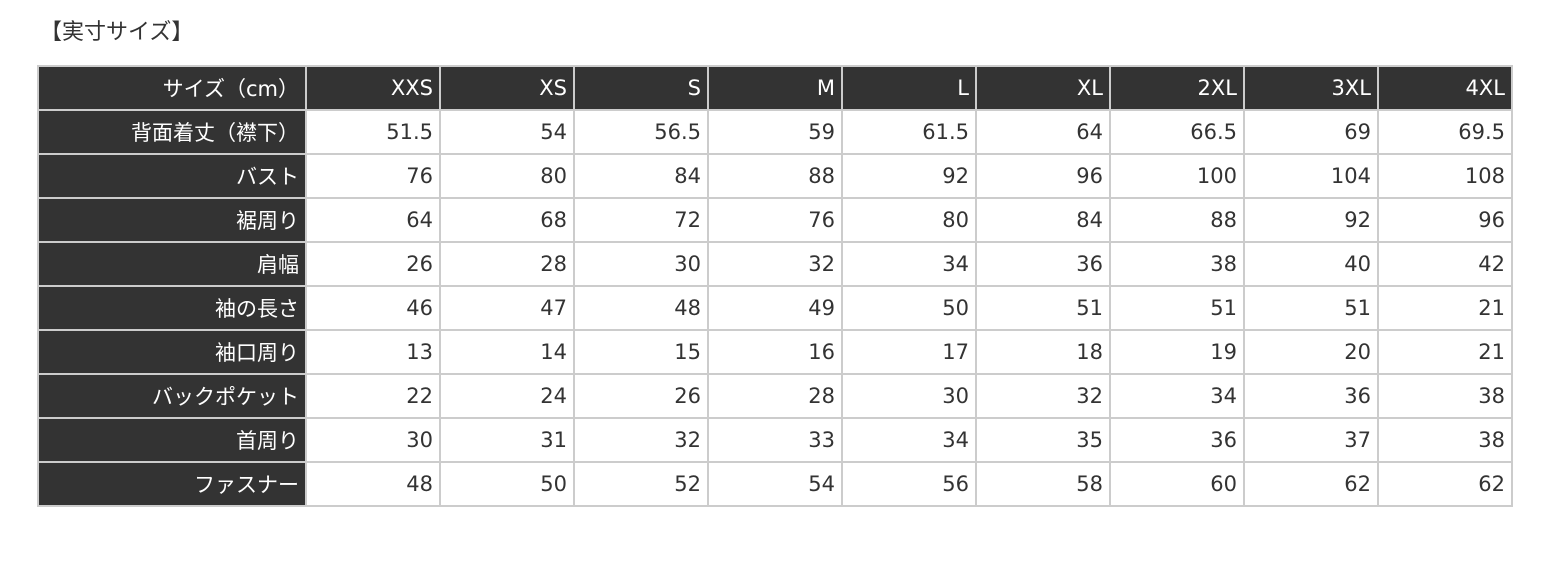 The width and height of the screenshot is (1560, 576). I want to click on measurement-cell: 68, so click(507, 220).